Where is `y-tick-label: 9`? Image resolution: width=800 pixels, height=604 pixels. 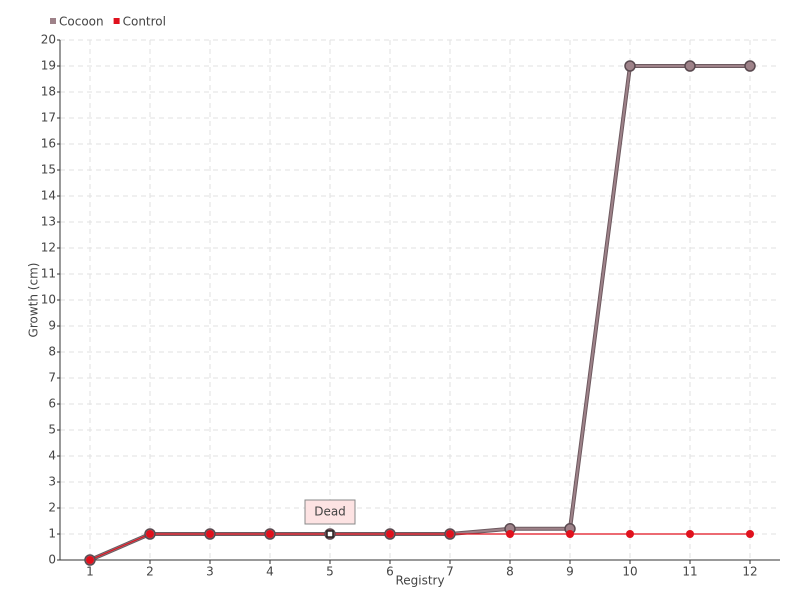 y-tick-label: 9 is located at coordinates (52, 326).